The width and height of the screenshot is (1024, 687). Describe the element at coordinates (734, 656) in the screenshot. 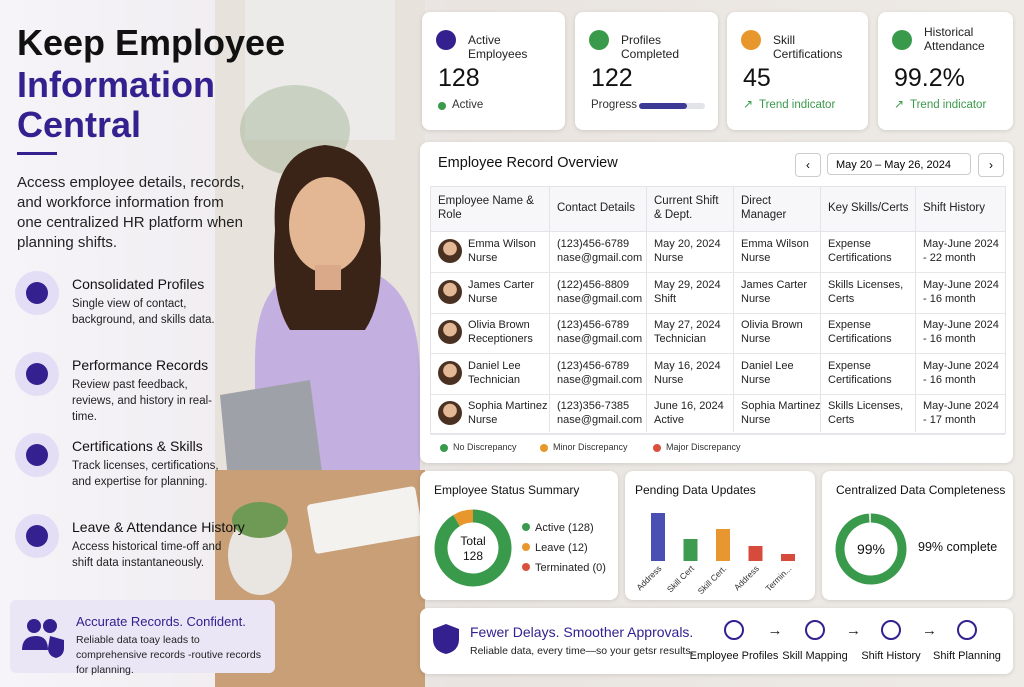

I see `step-label: Employee Profiles` at that location.